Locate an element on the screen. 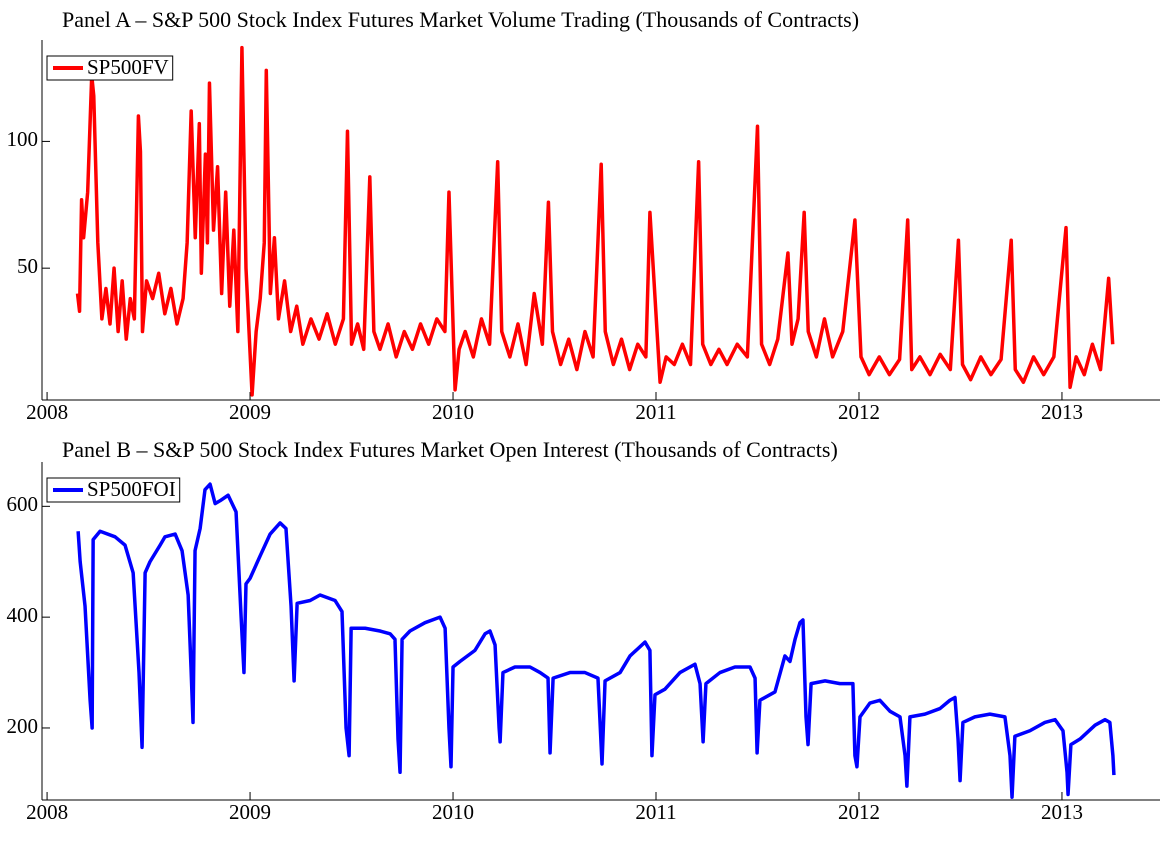 The width and height of the screenshot is (1166, 851). legend: SP500FV is located at coordinates (110, 68).